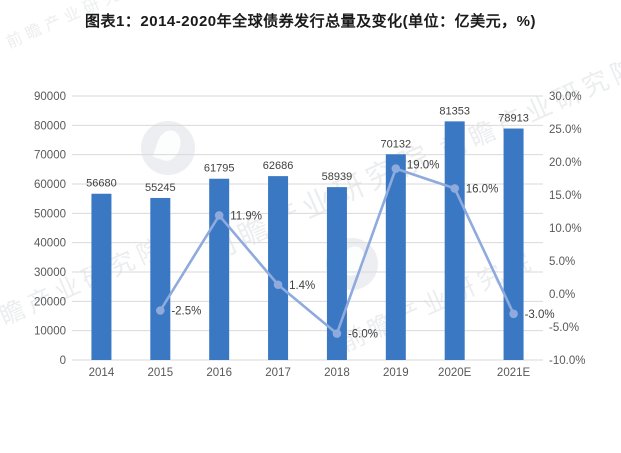 This screenshot has width=621, height=453. Describe the element at coordinates (396, 144) in the screenshot. I see `bar-value-label: 70132` at that location.